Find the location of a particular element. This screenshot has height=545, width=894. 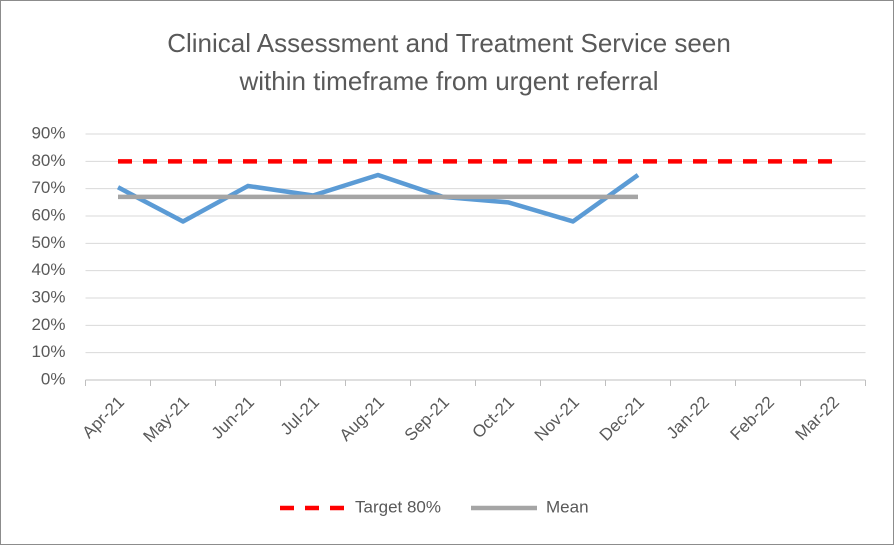

y-tick-label: 50% is located at coordinates (48, 242).